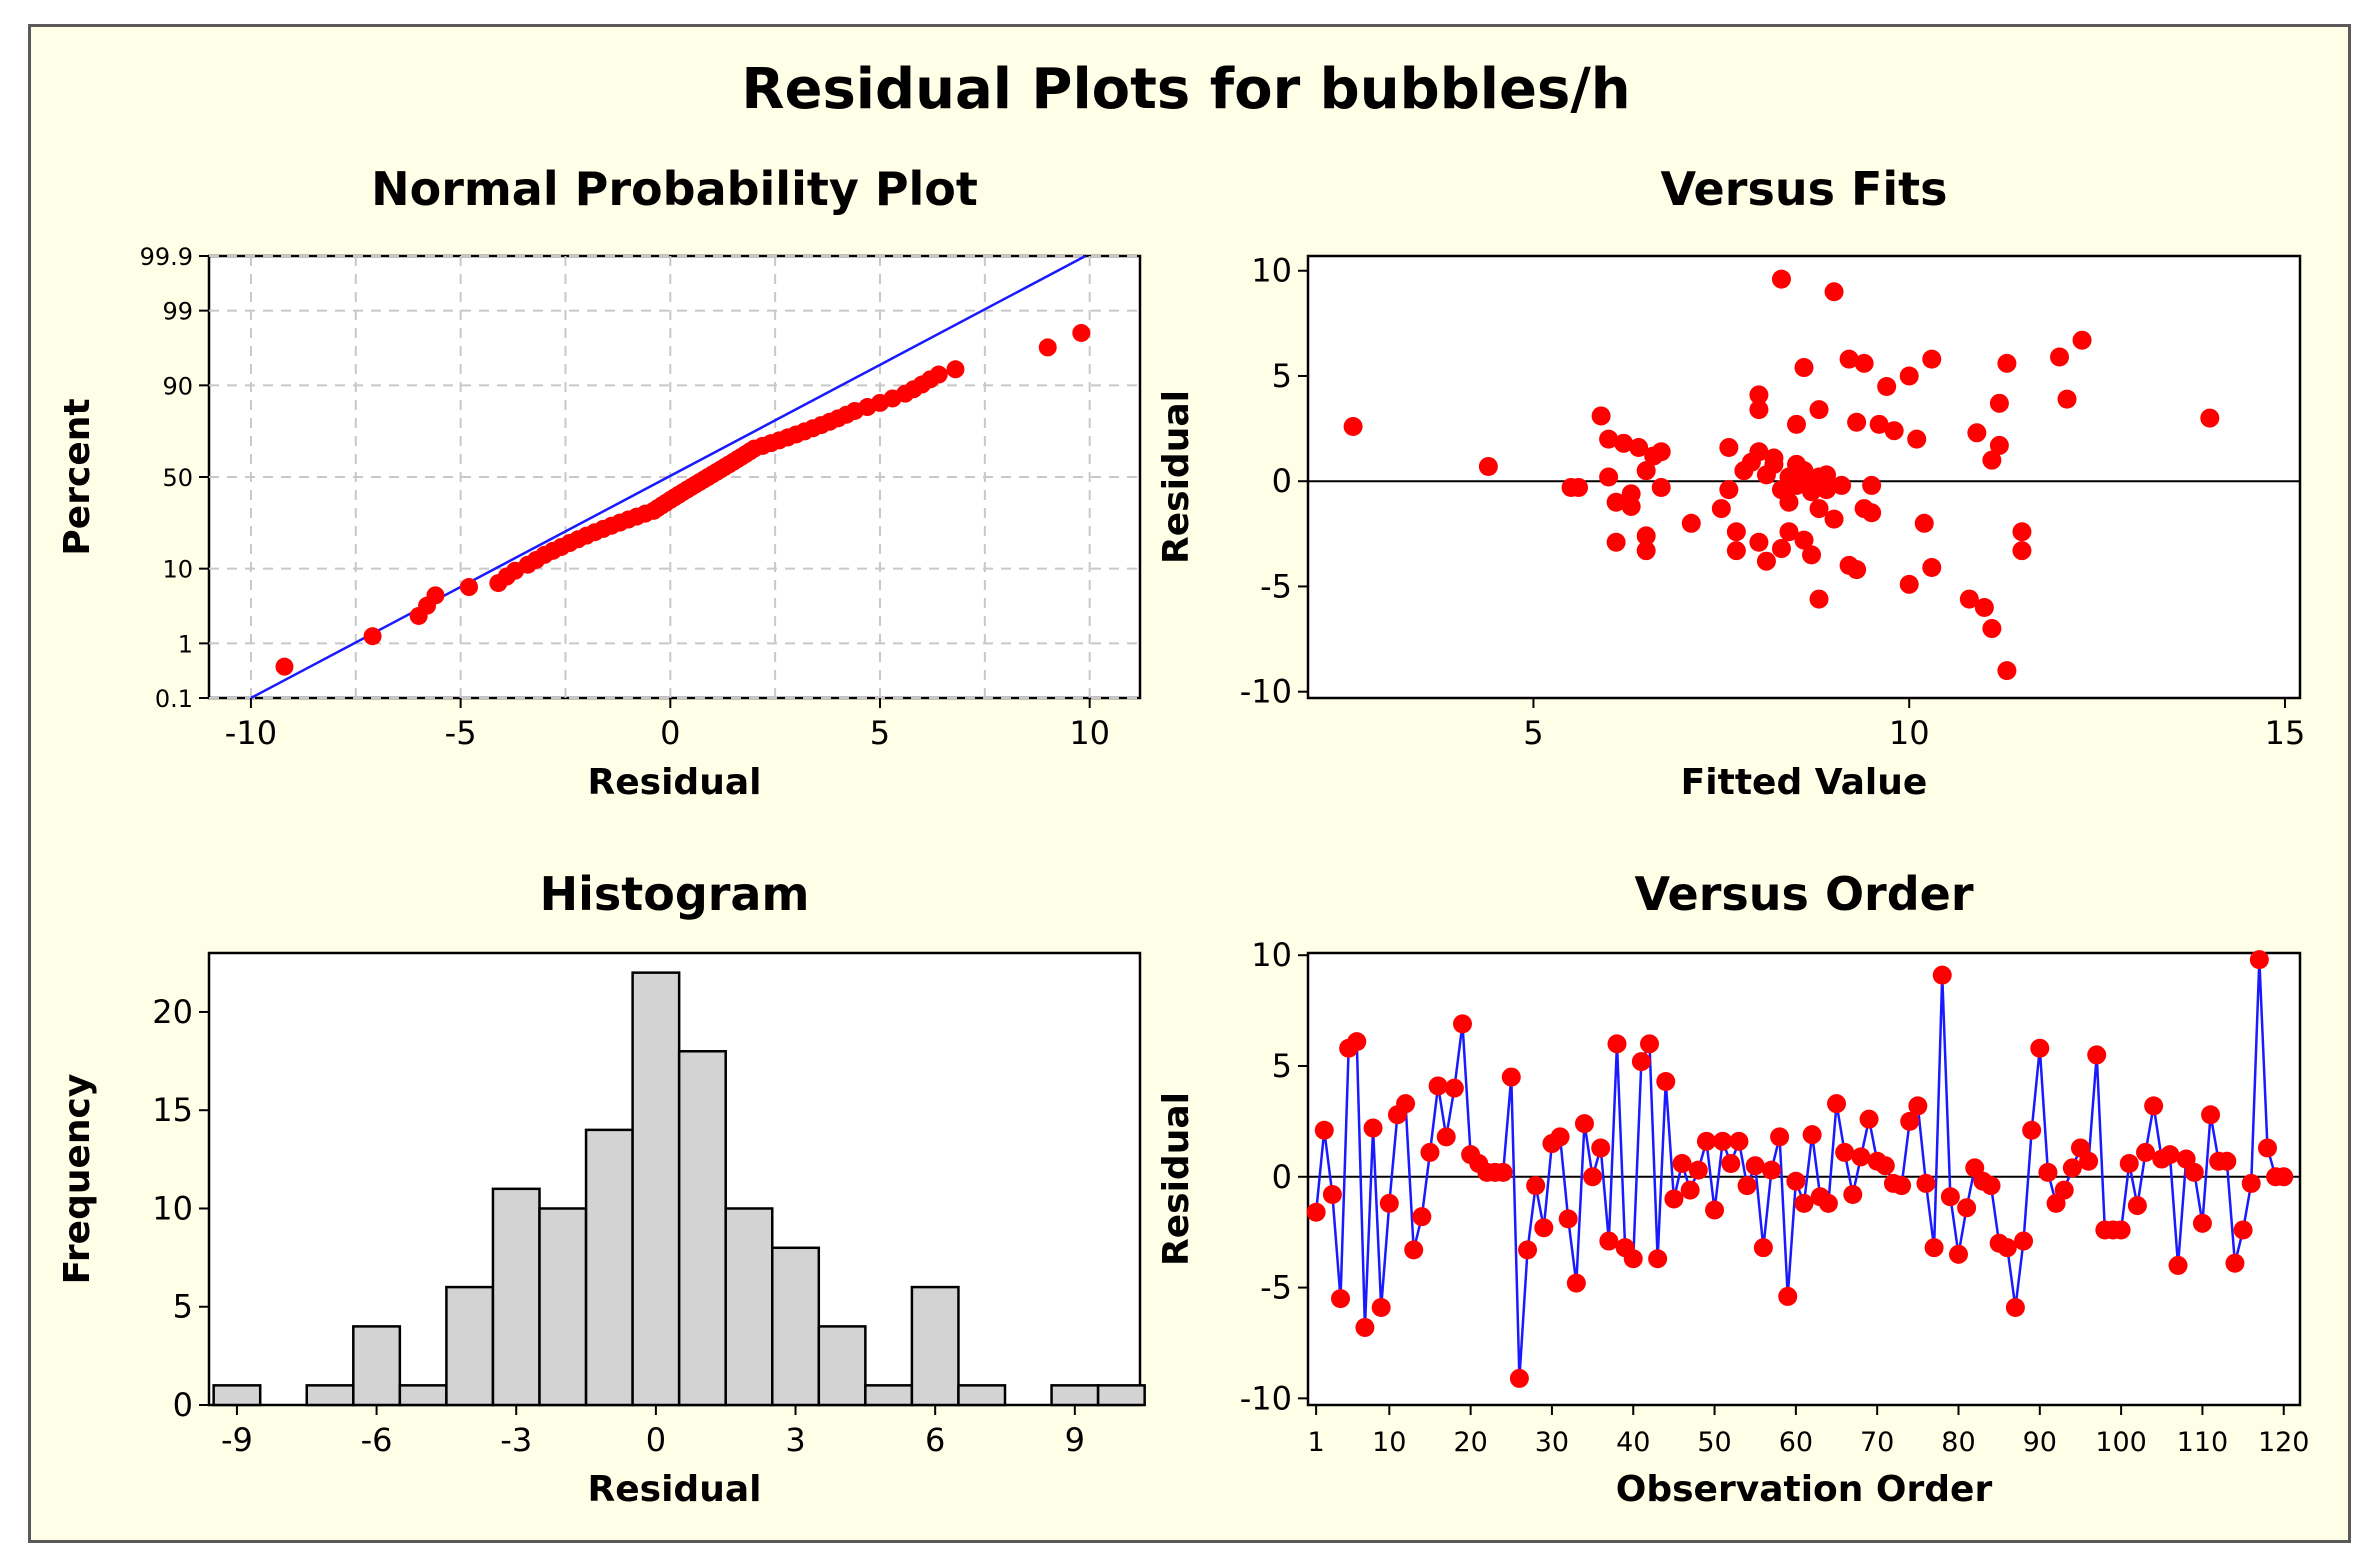 The width and height of the screenshot is (2379, 1568). I want to click on panel-title: Histogram, so click(675, 894).